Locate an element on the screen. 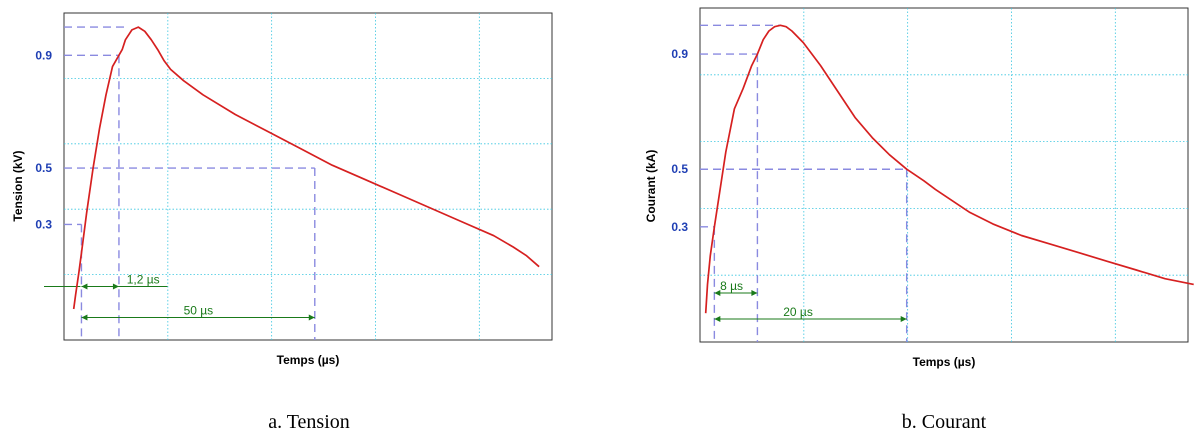  caption: b. Courant is located at coordinates (944, 422).